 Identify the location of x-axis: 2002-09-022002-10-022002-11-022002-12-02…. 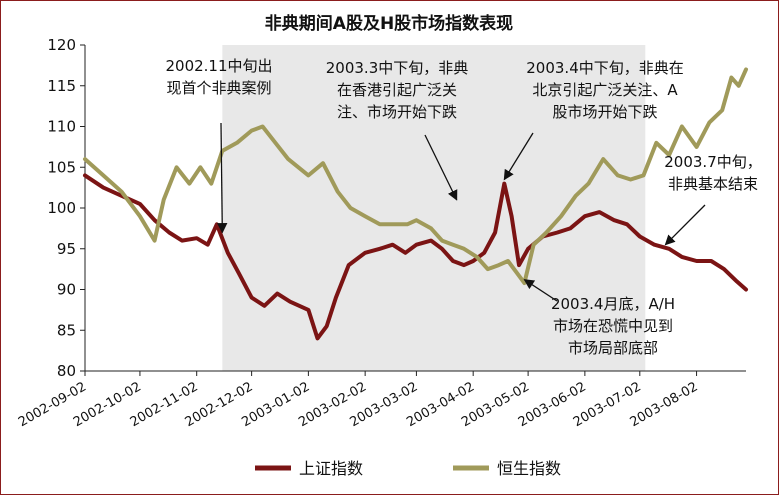
(358, 400).